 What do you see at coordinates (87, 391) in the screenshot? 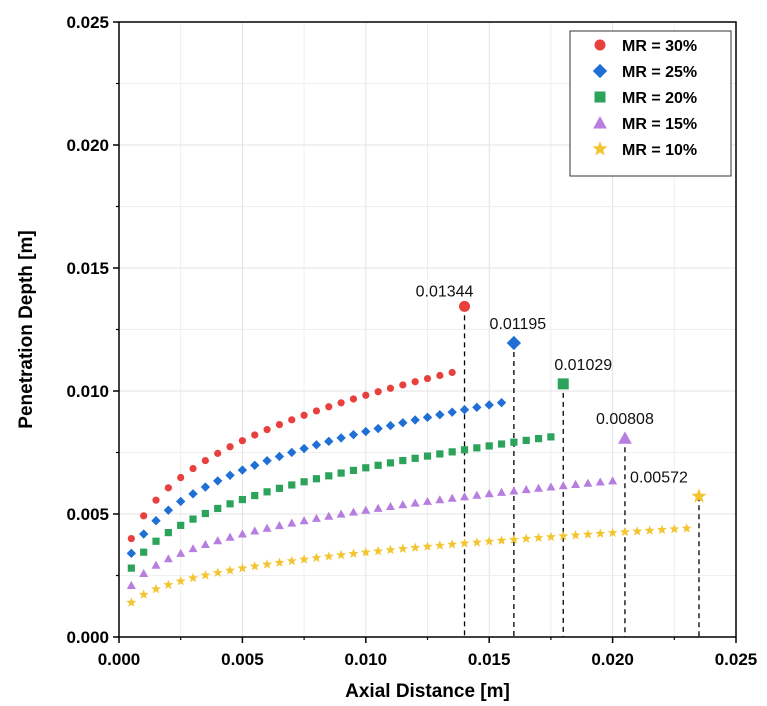
I see `y-tick-label: 0.010` at bounding box center [87, 391].